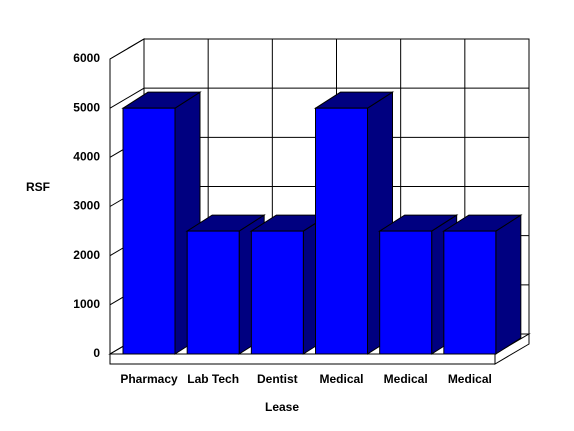 The width and height of the screenshot is (574, 431). What do you see at coordinates (282, 407) in the screenshot?
I see `x-axis-label: Lease` at bounding box center [282, 407].